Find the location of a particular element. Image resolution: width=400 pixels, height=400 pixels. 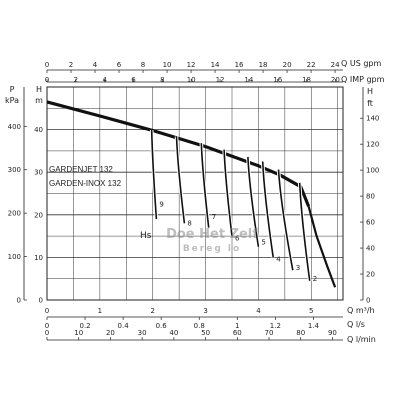

suction-label-6: 6 is located at coordinates (237, 238).